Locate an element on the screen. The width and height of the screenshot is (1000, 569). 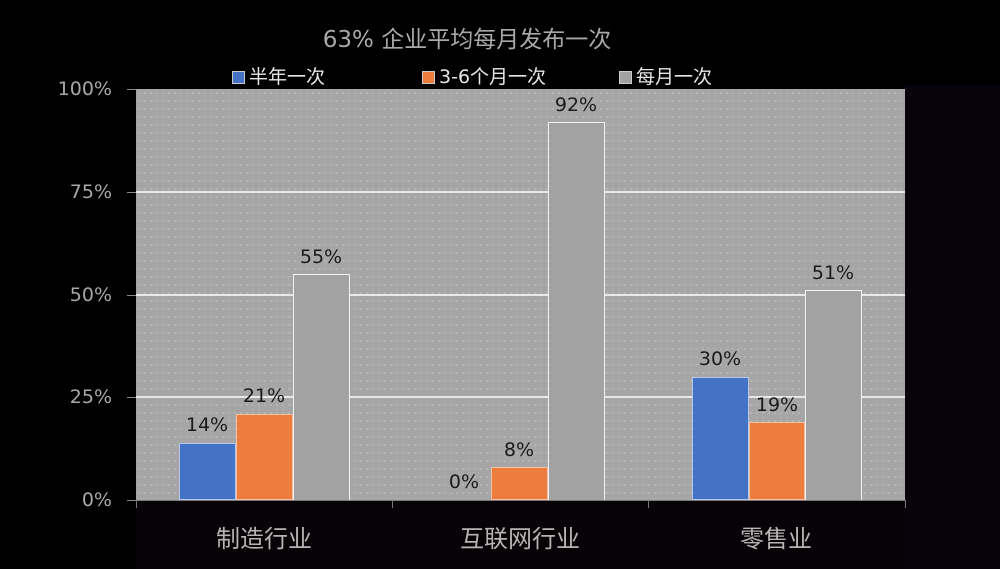
bar-value-label: 8% is located at coordinates (519, 450).